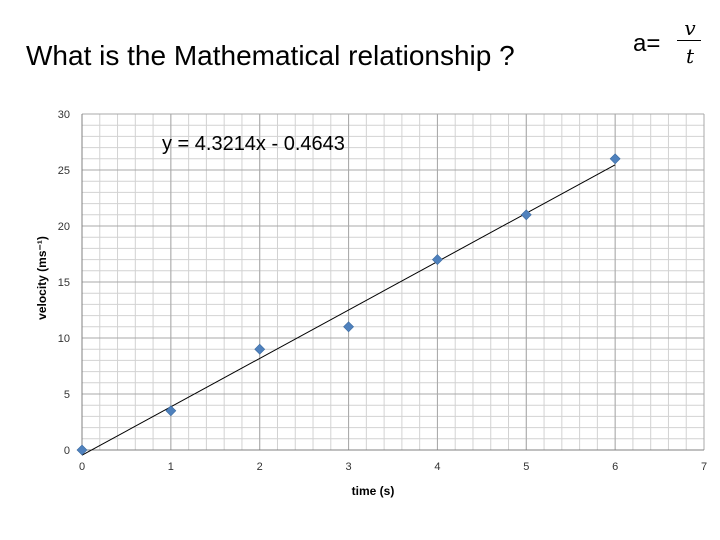  Describe the element at coordinates (437, 467) in the screenshot. I see `x-tick-label: 4` at that location.